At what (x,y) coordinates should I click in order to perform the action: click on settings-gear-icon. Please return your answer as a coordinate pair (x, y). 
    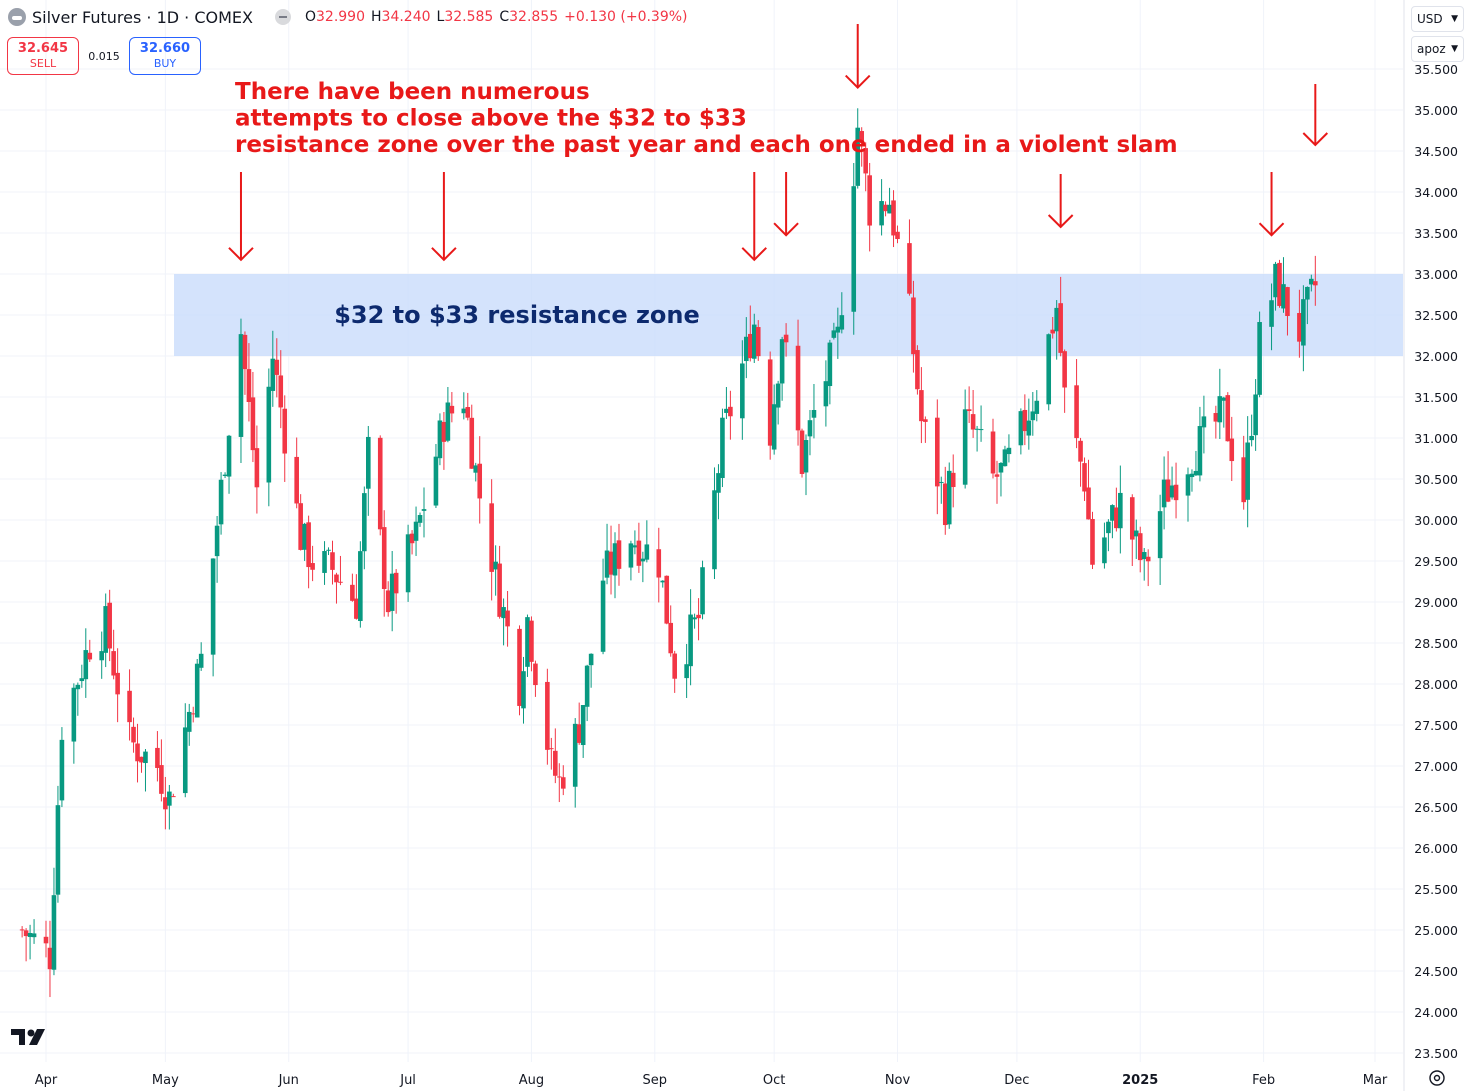
    Looking at the image, I should click on (1437, 1078).